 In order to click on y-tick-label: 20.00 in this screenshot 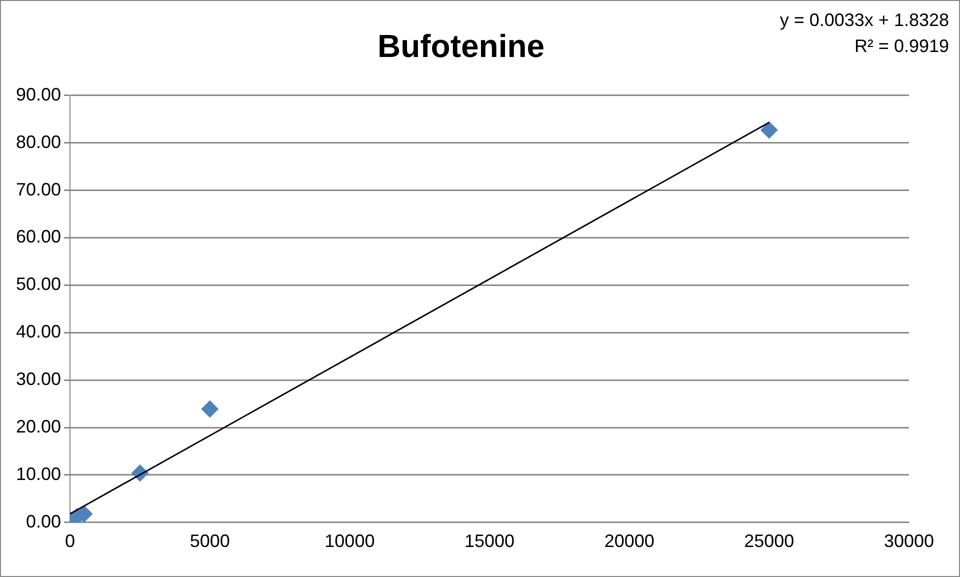, I will do `click(39, 426)`.